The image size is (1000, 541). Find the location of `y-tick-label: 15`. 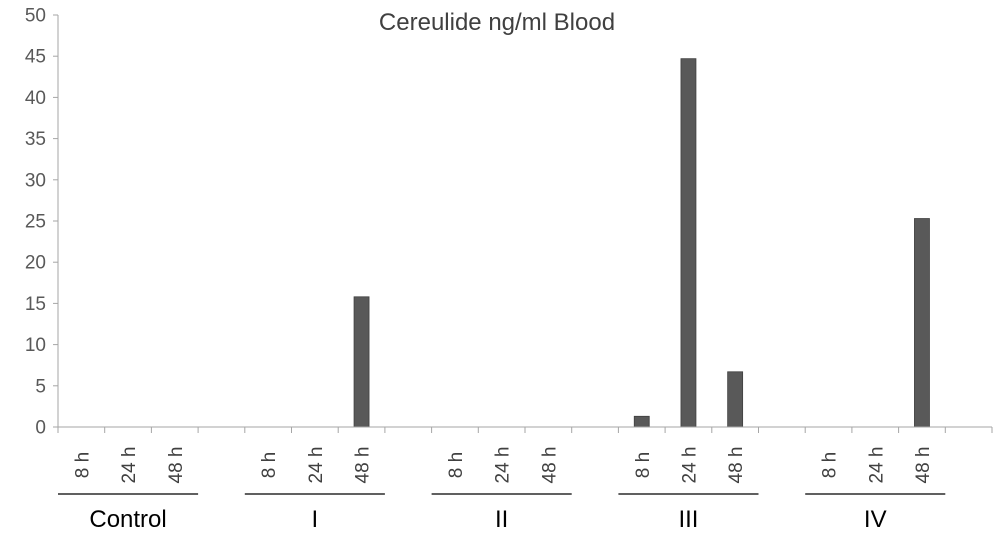

y-tick-label: 15 is located at coordinates (35, 304).